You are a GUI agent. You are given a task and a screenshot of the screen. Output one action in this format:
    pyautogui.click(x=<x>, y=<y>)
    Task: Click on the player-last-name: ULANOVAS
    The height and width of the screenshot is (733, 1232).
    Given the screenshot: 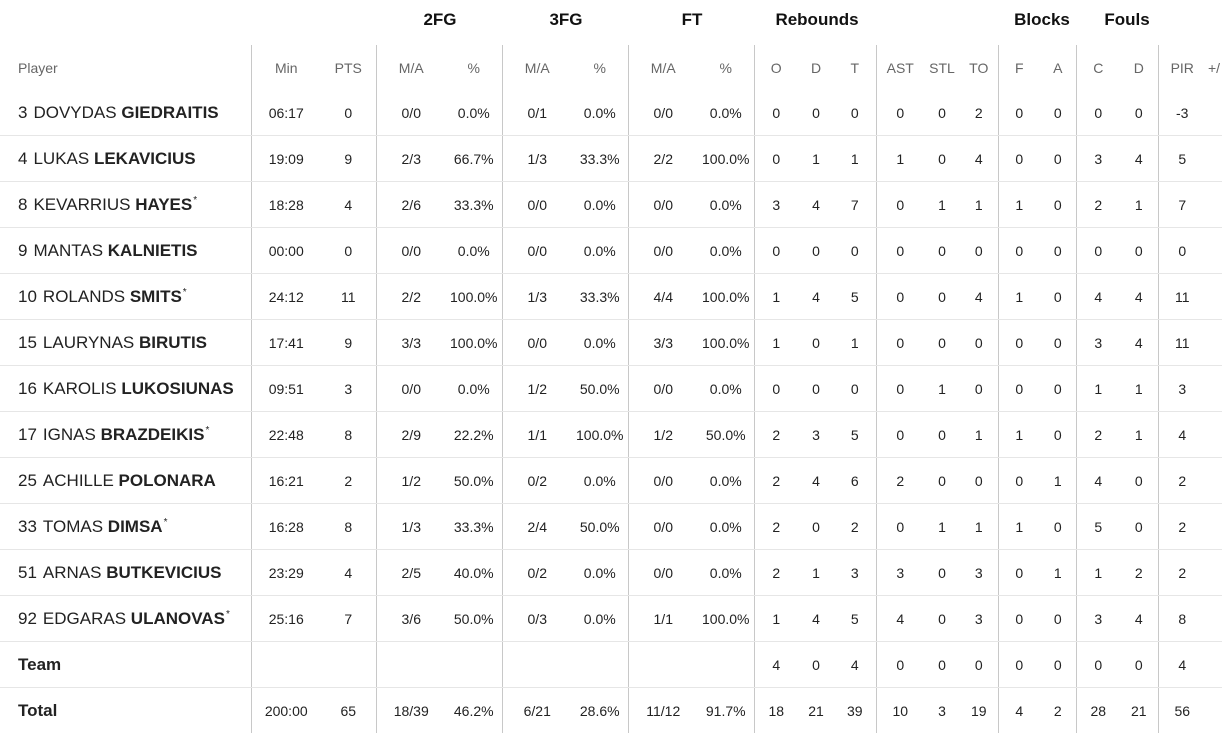 What is the action you would take?
    pyautogui.click(x=178, y=618)
    